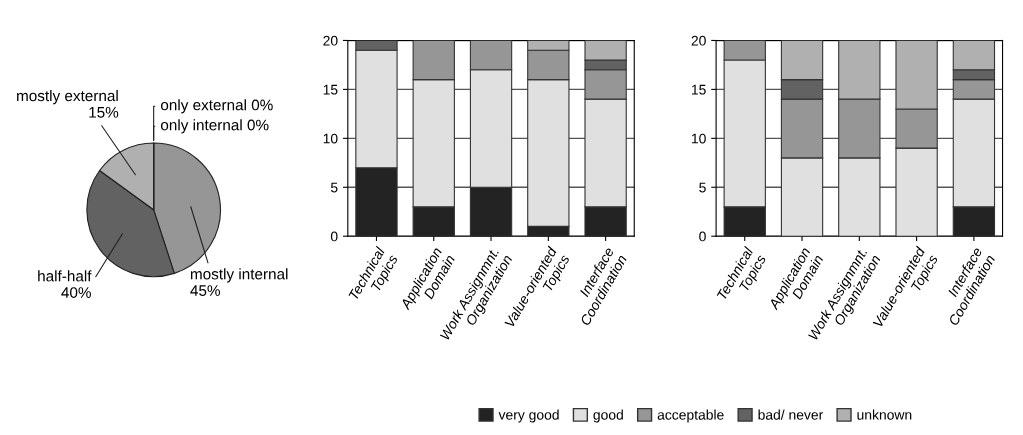 The image size is (1023, 435). I want to click on data-label: 15%, so click(104, 112).